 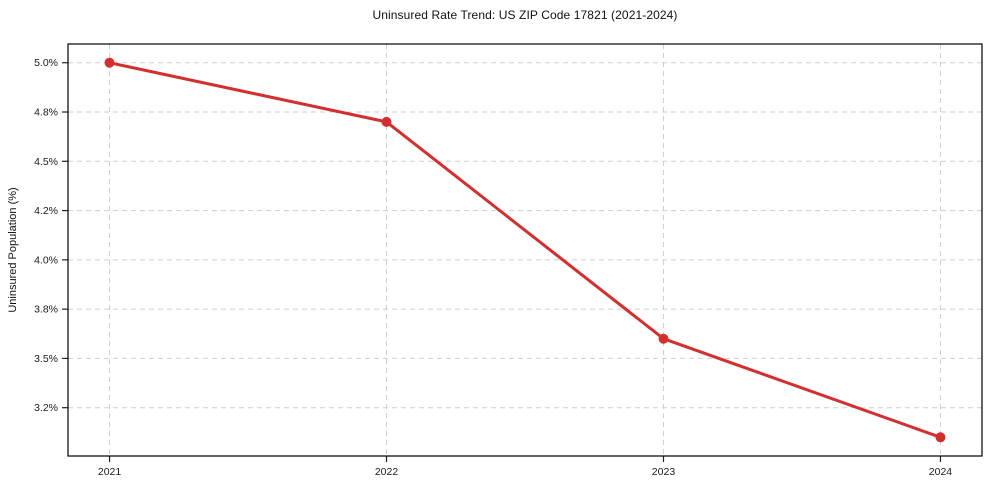 I want to click on y-tick-label: 4.0%, so click(x=46, y=260).